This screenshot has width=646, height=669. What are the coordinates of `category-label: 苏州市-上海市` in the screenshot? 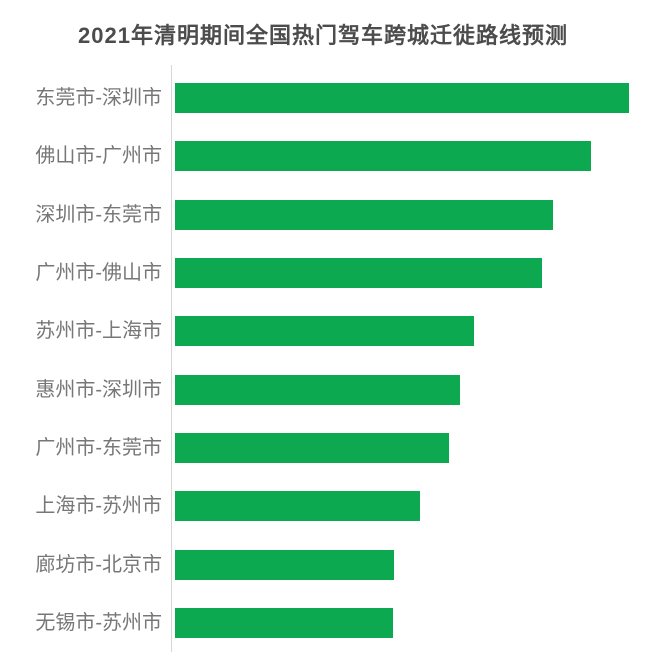 It's located at (98, 331).